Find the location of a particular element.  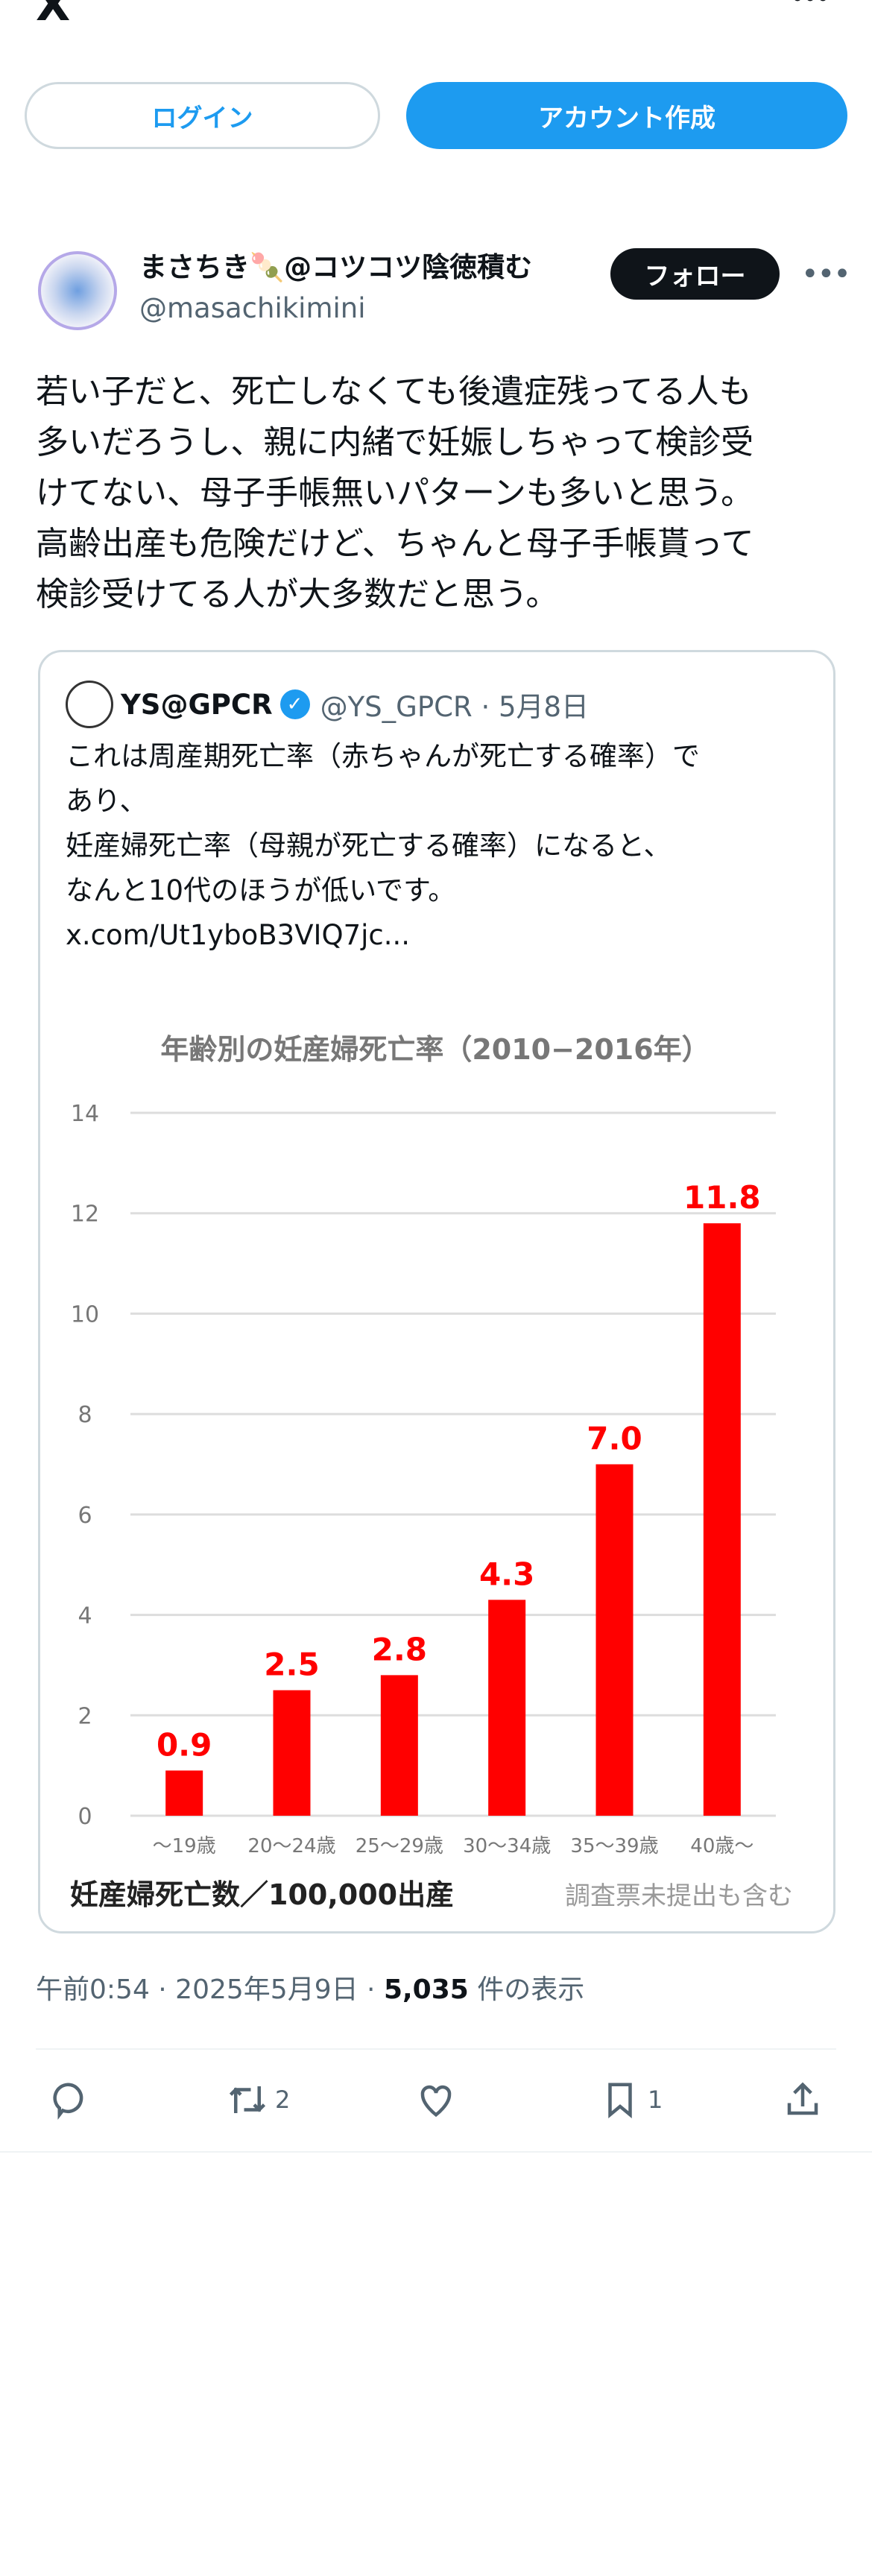

bookmark-icon is located at coordinates (620, 2101).